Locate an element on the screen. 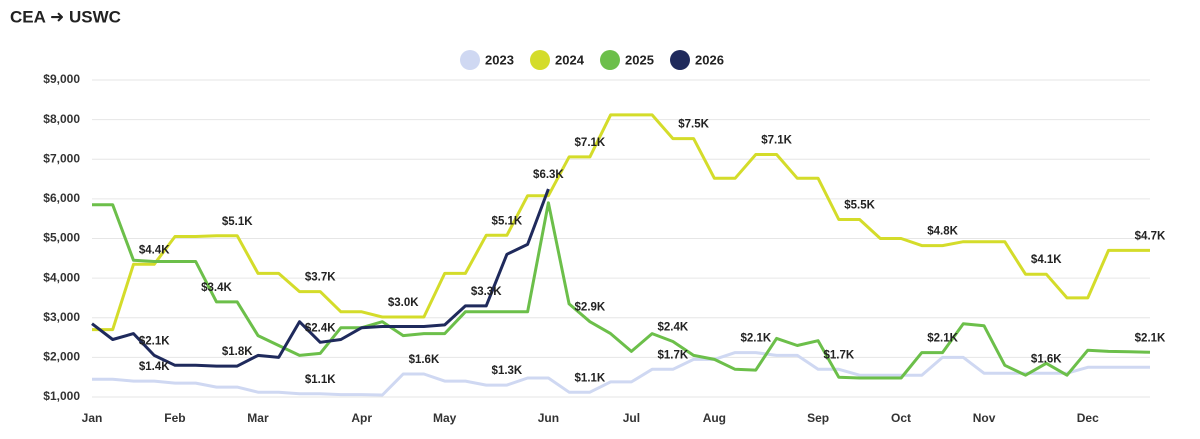  y-tick-label: $7,000 is located at coordinates (61, 158).